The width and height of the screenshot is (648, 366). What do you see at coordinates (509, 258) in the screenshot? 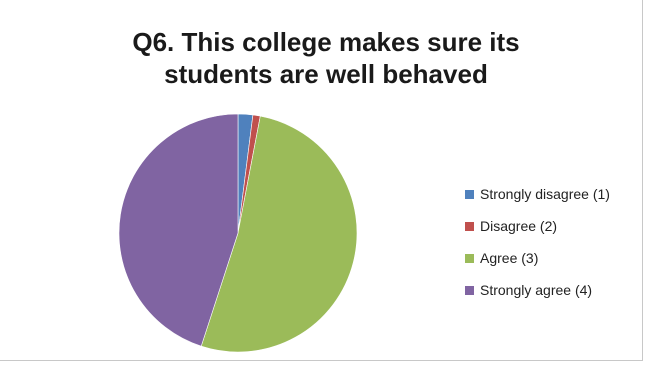
I see `legend-label: Agree (3)` at bounding box center [509, 258].